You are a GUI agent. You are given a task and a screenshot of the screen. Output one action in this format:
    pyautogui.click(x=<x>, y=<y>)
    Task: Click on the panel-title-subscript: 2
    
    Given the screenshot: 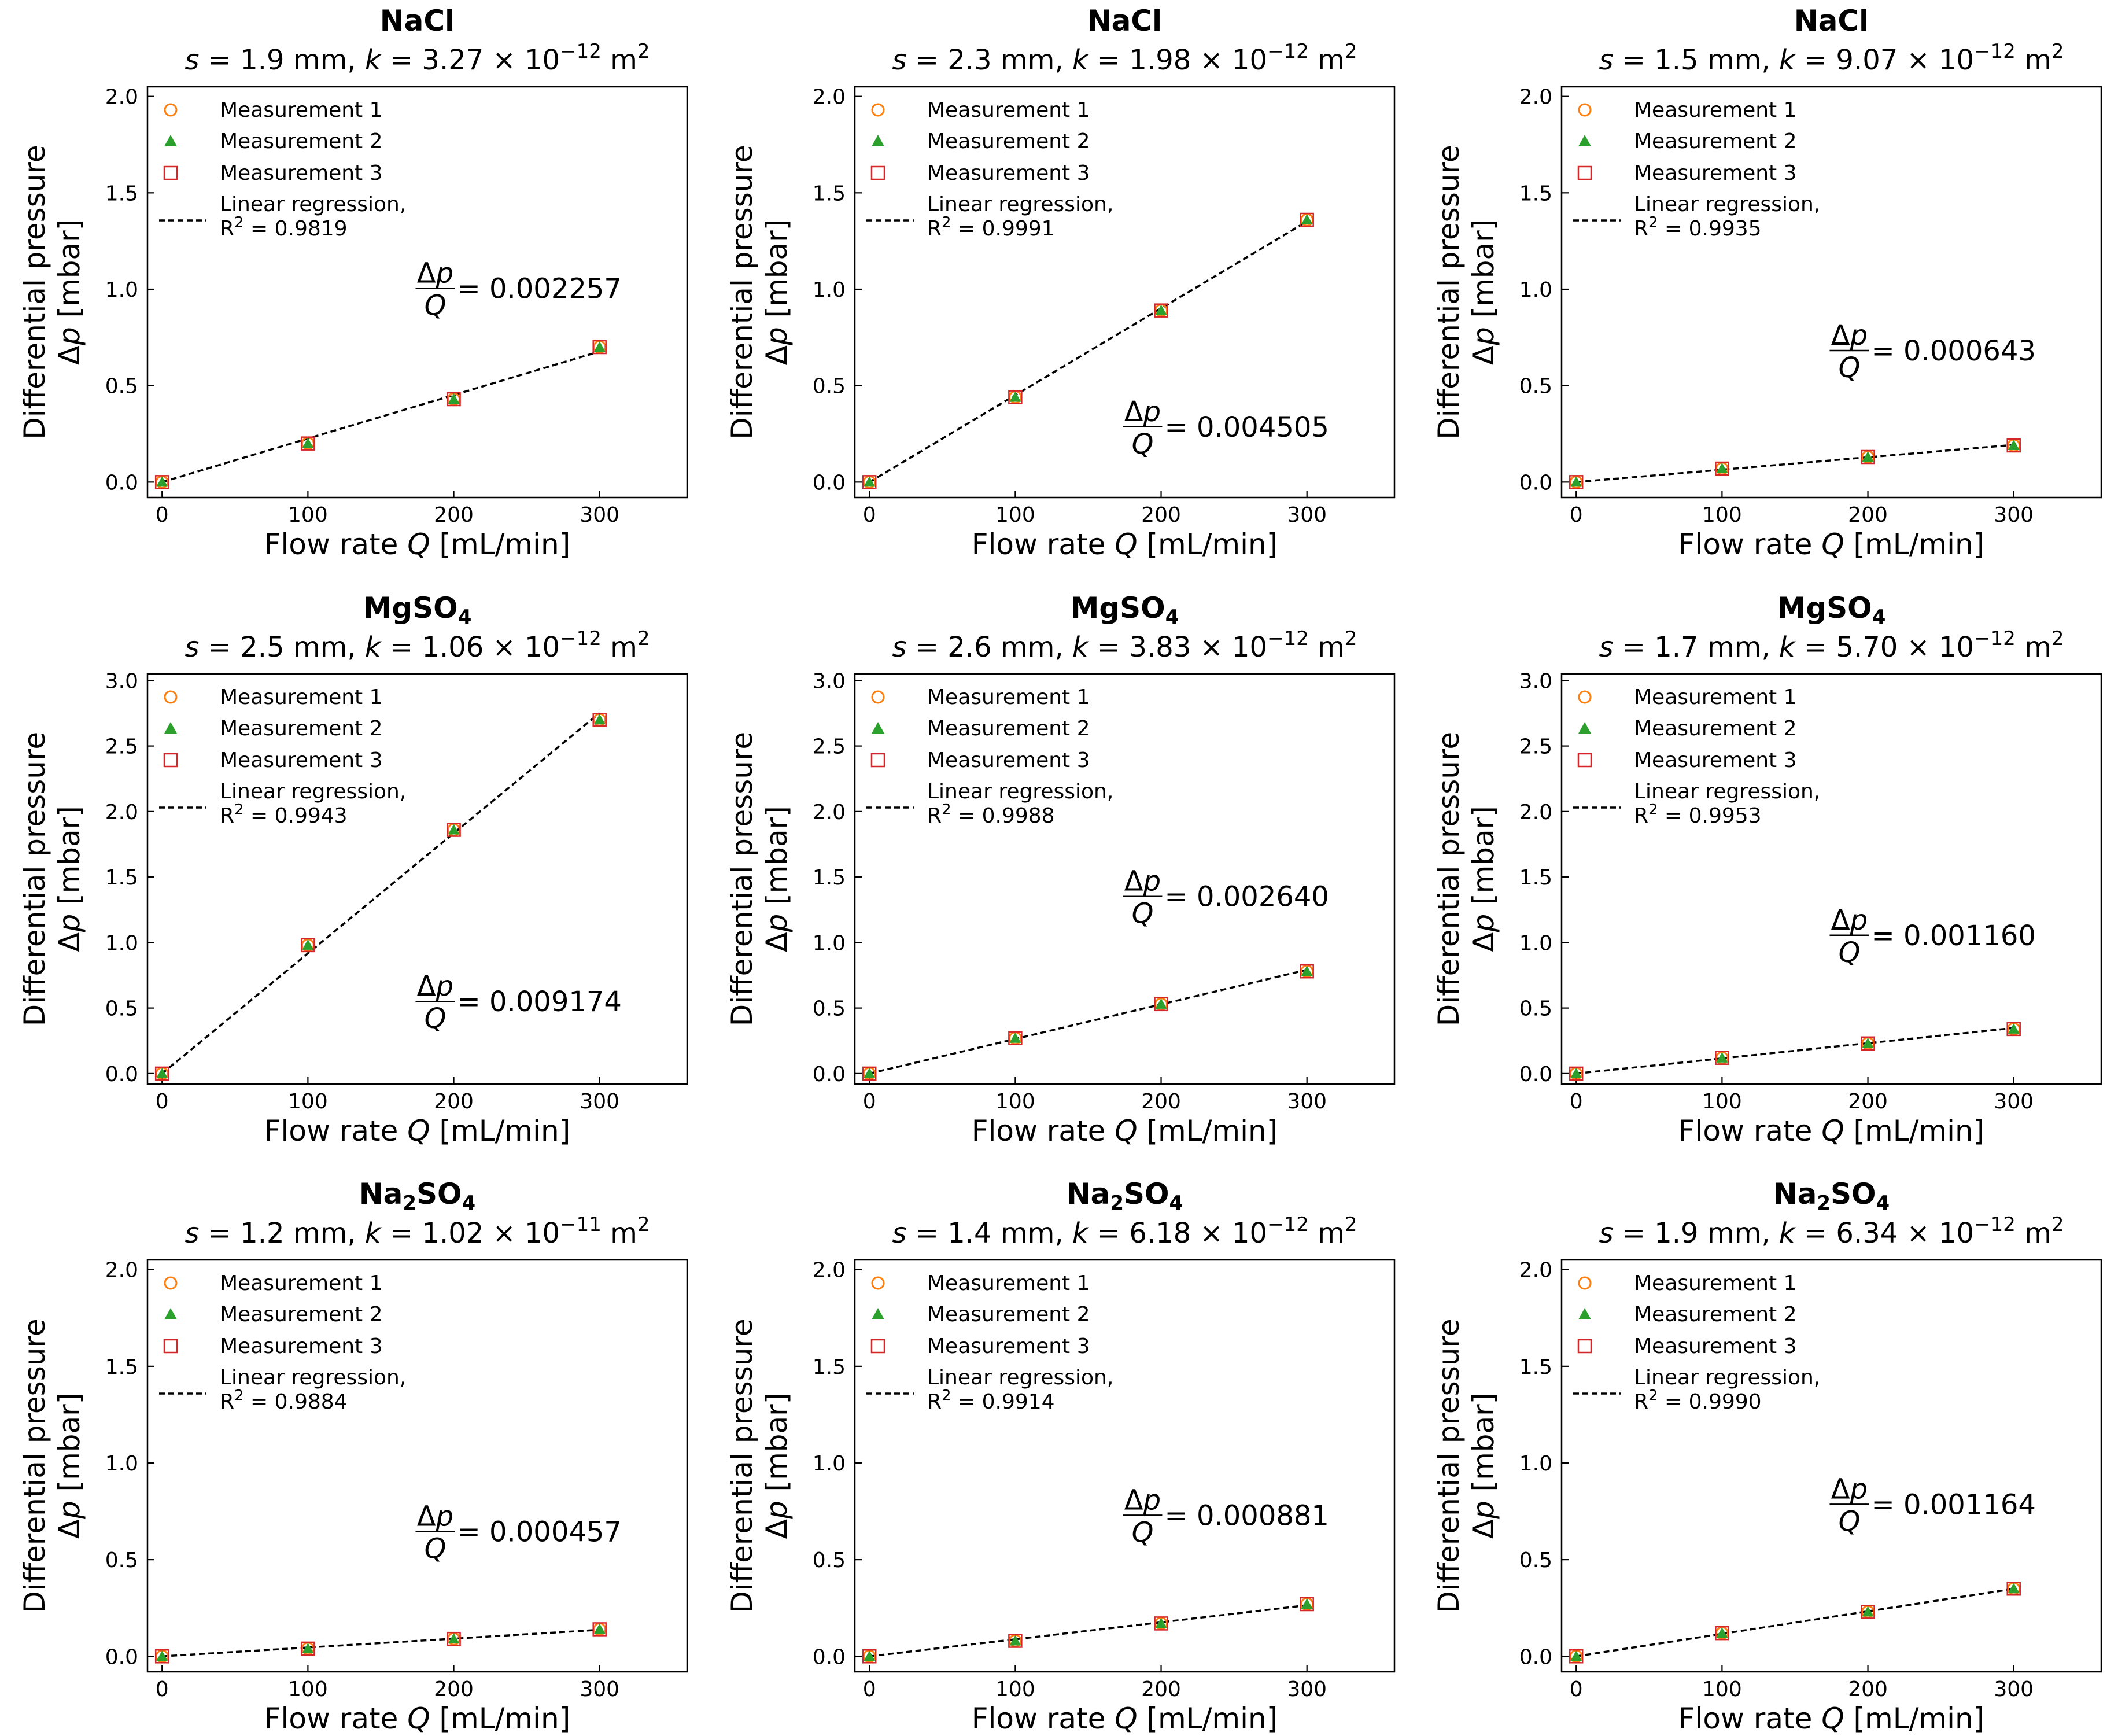 What is the action you would take?
    pyautogui.click(x=1824, y=1203)
    